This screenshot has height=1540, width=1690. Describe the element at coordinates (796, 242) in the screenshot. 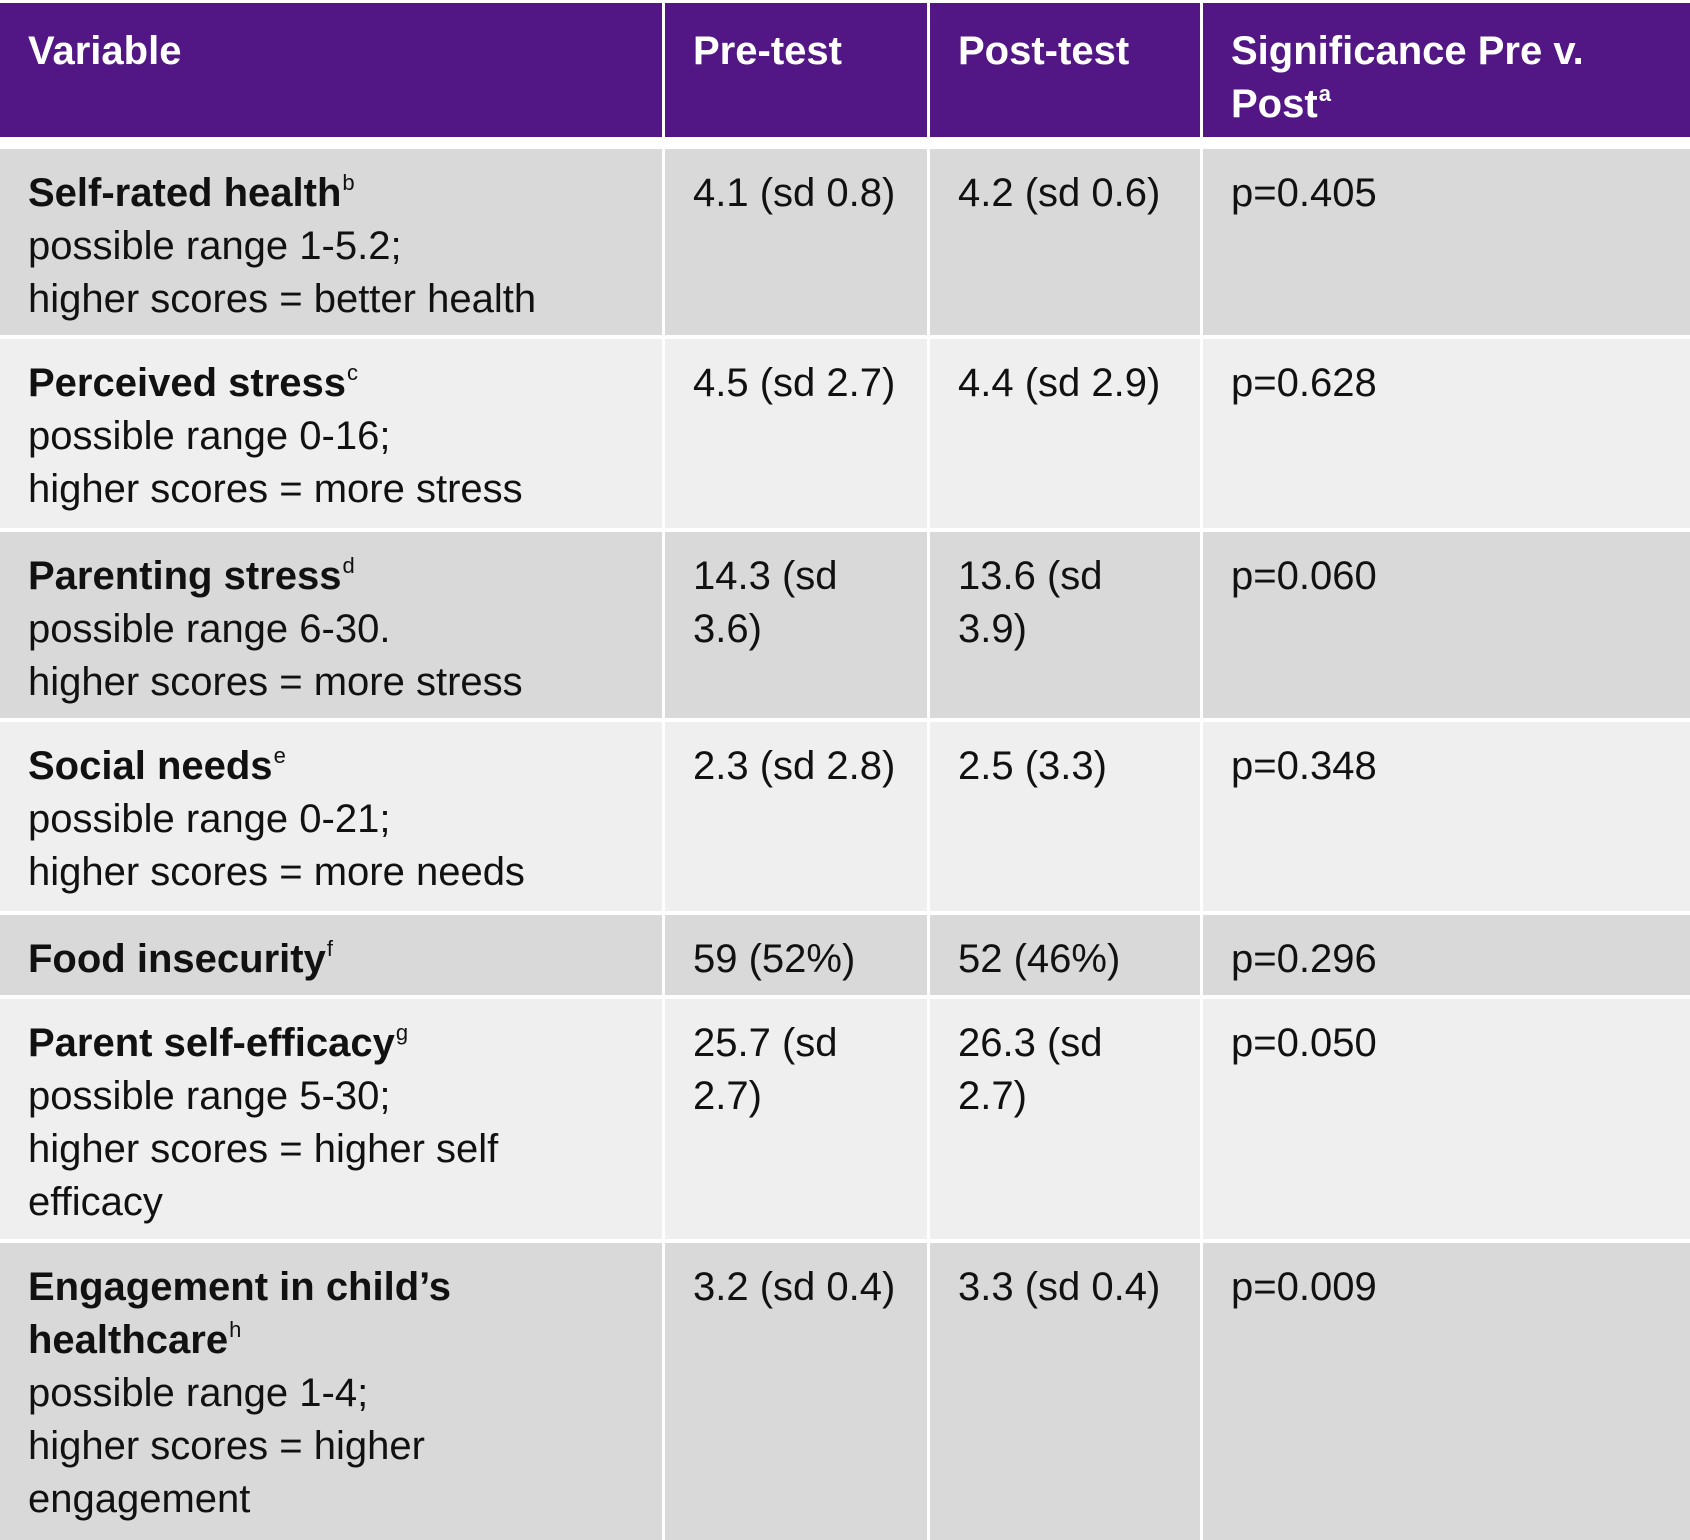

I see `pre-test-cell: 4.1 (sd 0.8)` at that location.